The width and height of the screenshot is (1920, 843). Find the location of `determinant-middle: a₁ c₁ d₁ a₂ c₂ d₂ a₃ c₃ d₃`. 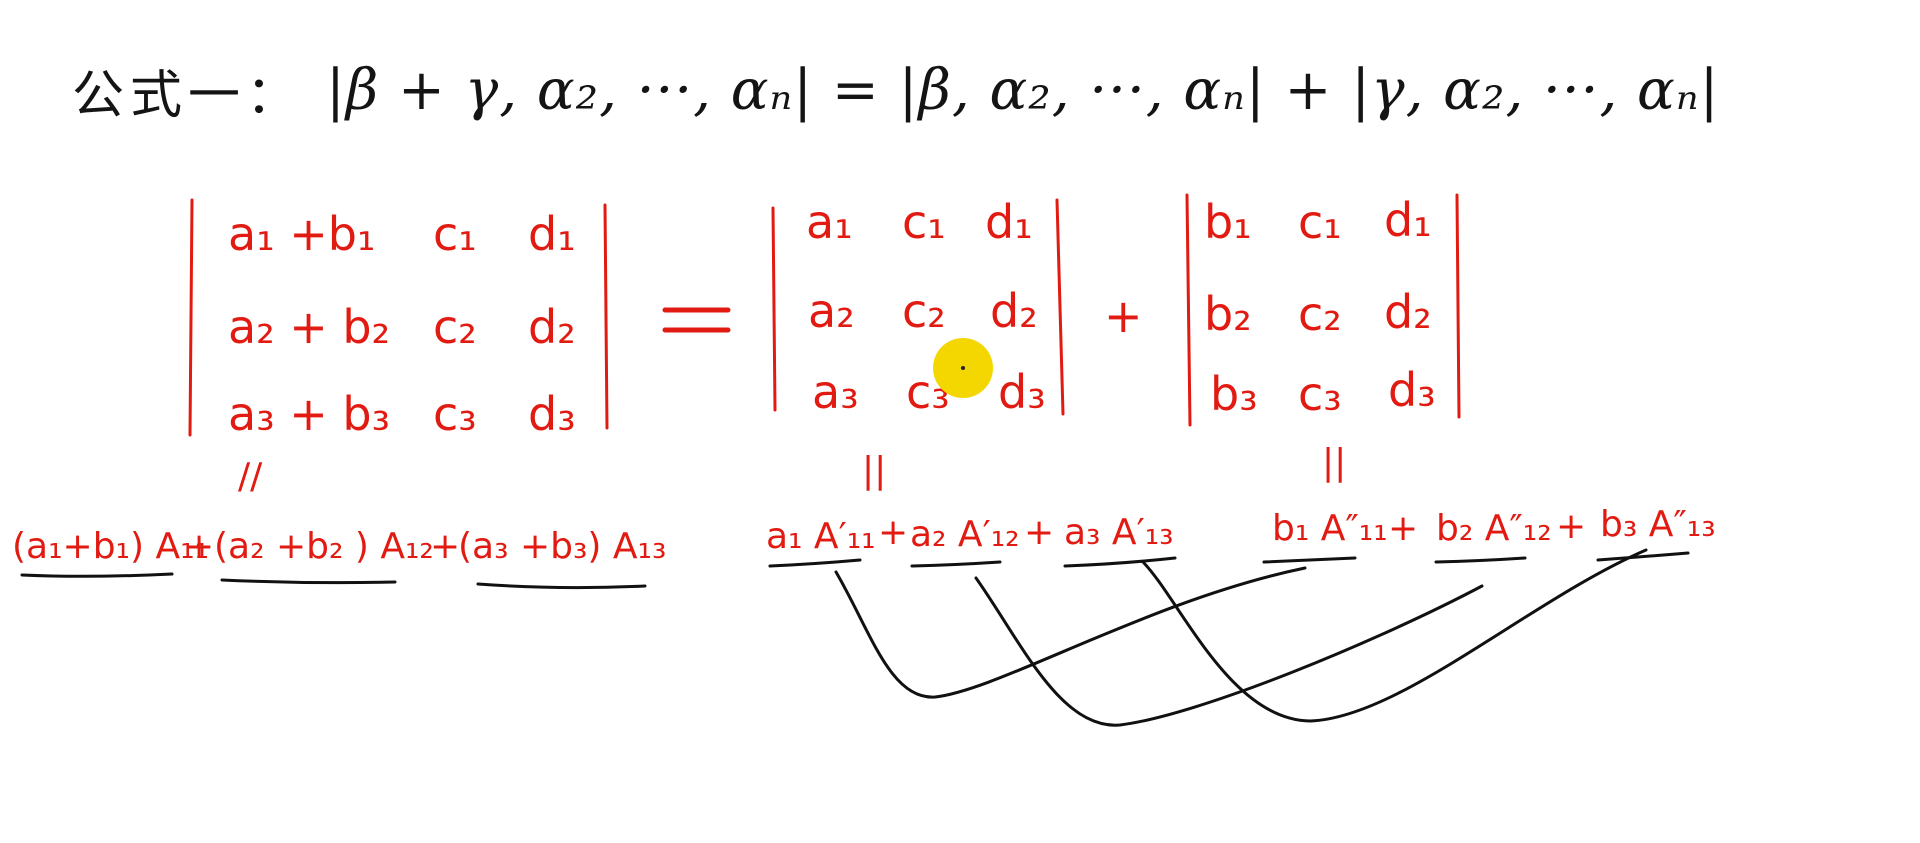

determinant-middle: a₁ c₁ d₁ a₂ c₂ d₂ a₃ c₃ d₃ is located at coordinates (918, 307).